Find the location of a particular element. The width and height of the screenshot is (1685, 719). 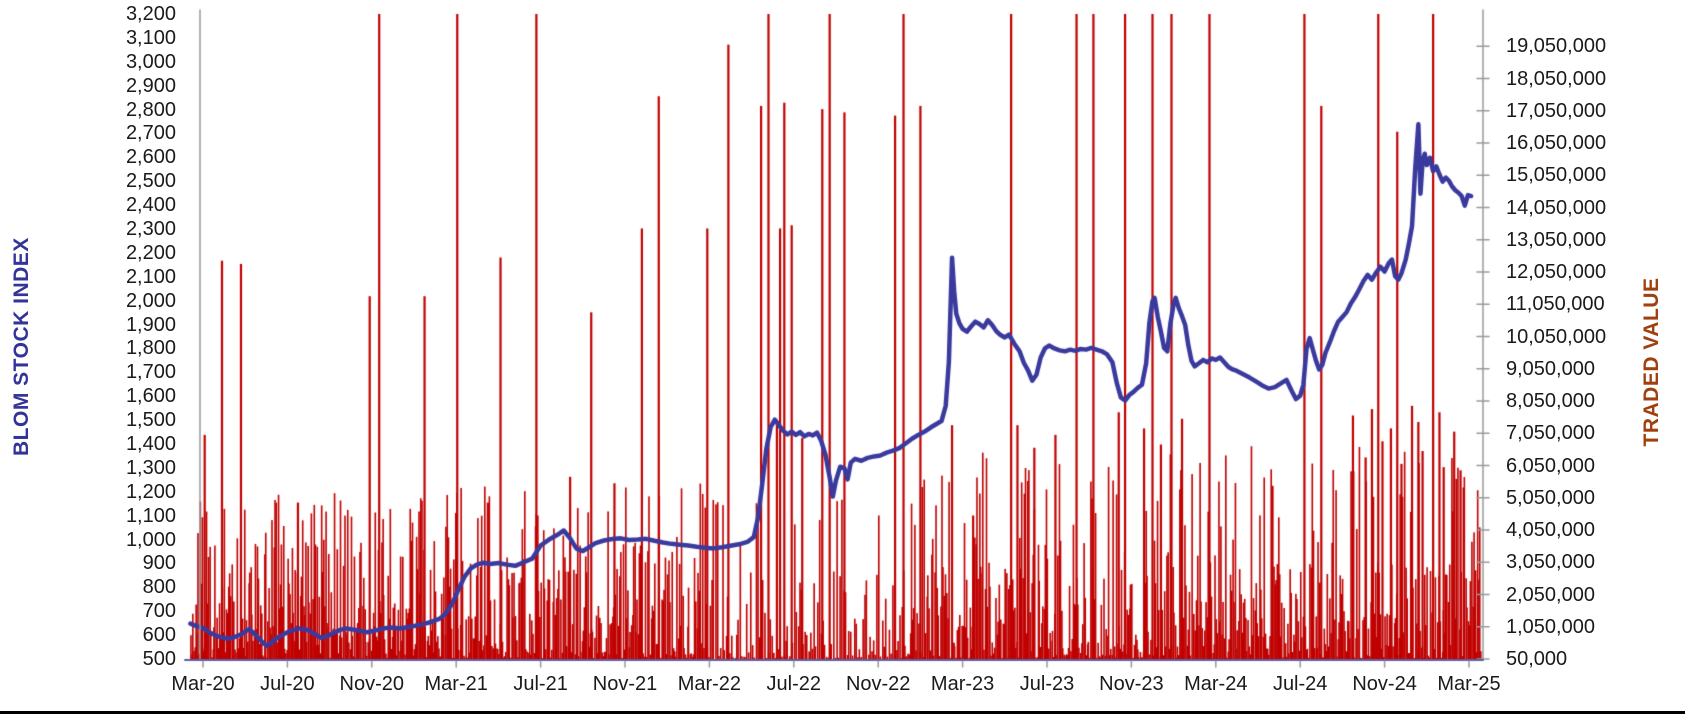

left-axis-tick-label: 3,200 is located at coordinates (150, 14).